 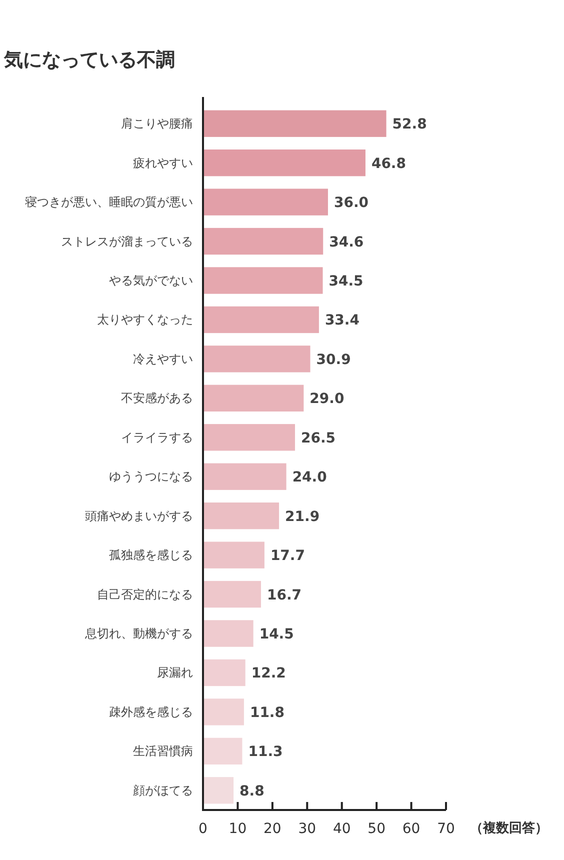 What do you see at coordinates (333, 360) in the screenshot?
I see `data-label: 30.9` at bounding box center [333, 360].